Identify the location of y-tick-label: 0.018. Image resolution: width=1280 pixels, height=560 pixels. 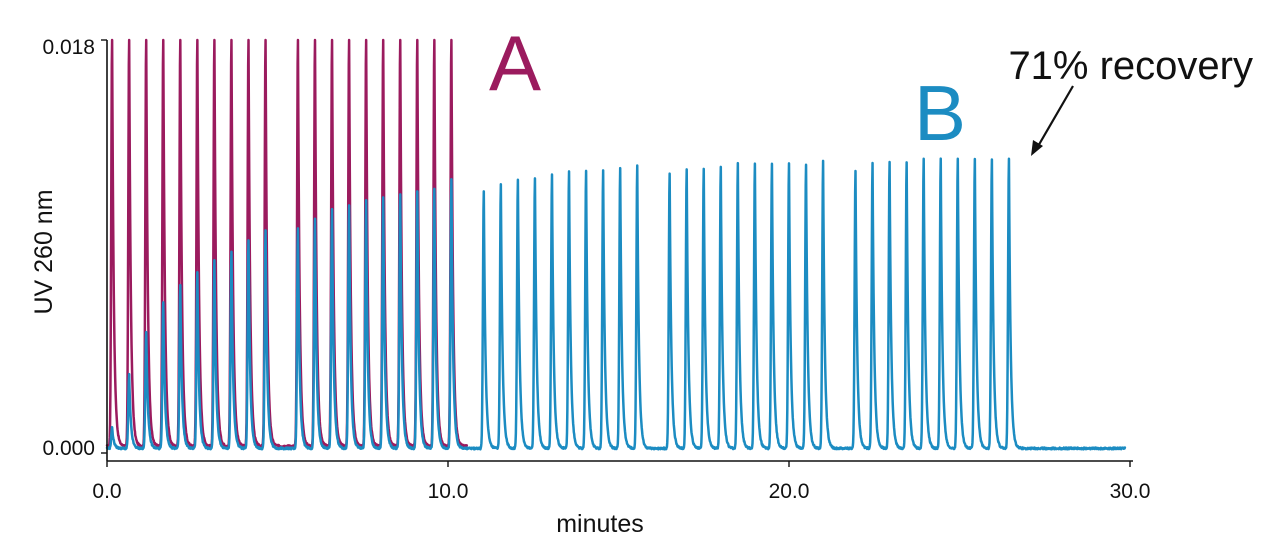
(68, 47).